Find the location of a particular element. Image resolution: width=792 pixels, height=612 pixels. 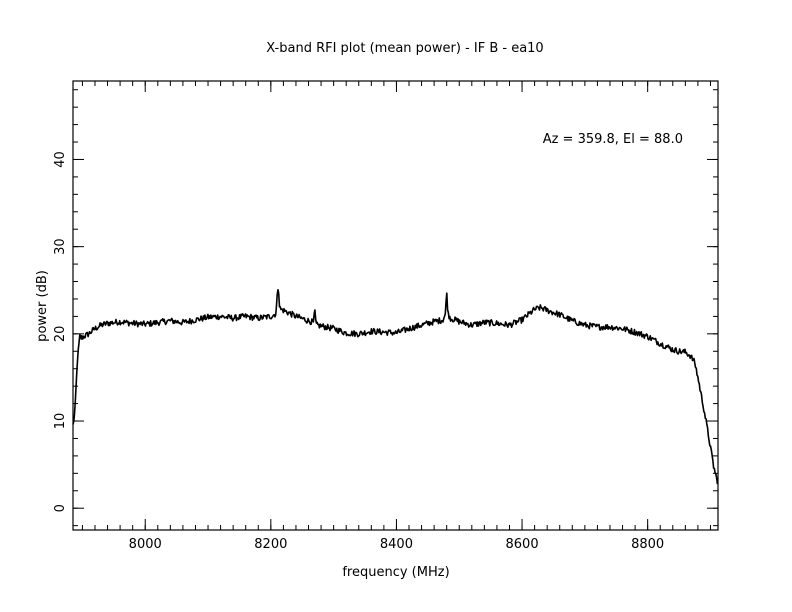

y-tick-label: 0 is located at coordinates (60, 508).